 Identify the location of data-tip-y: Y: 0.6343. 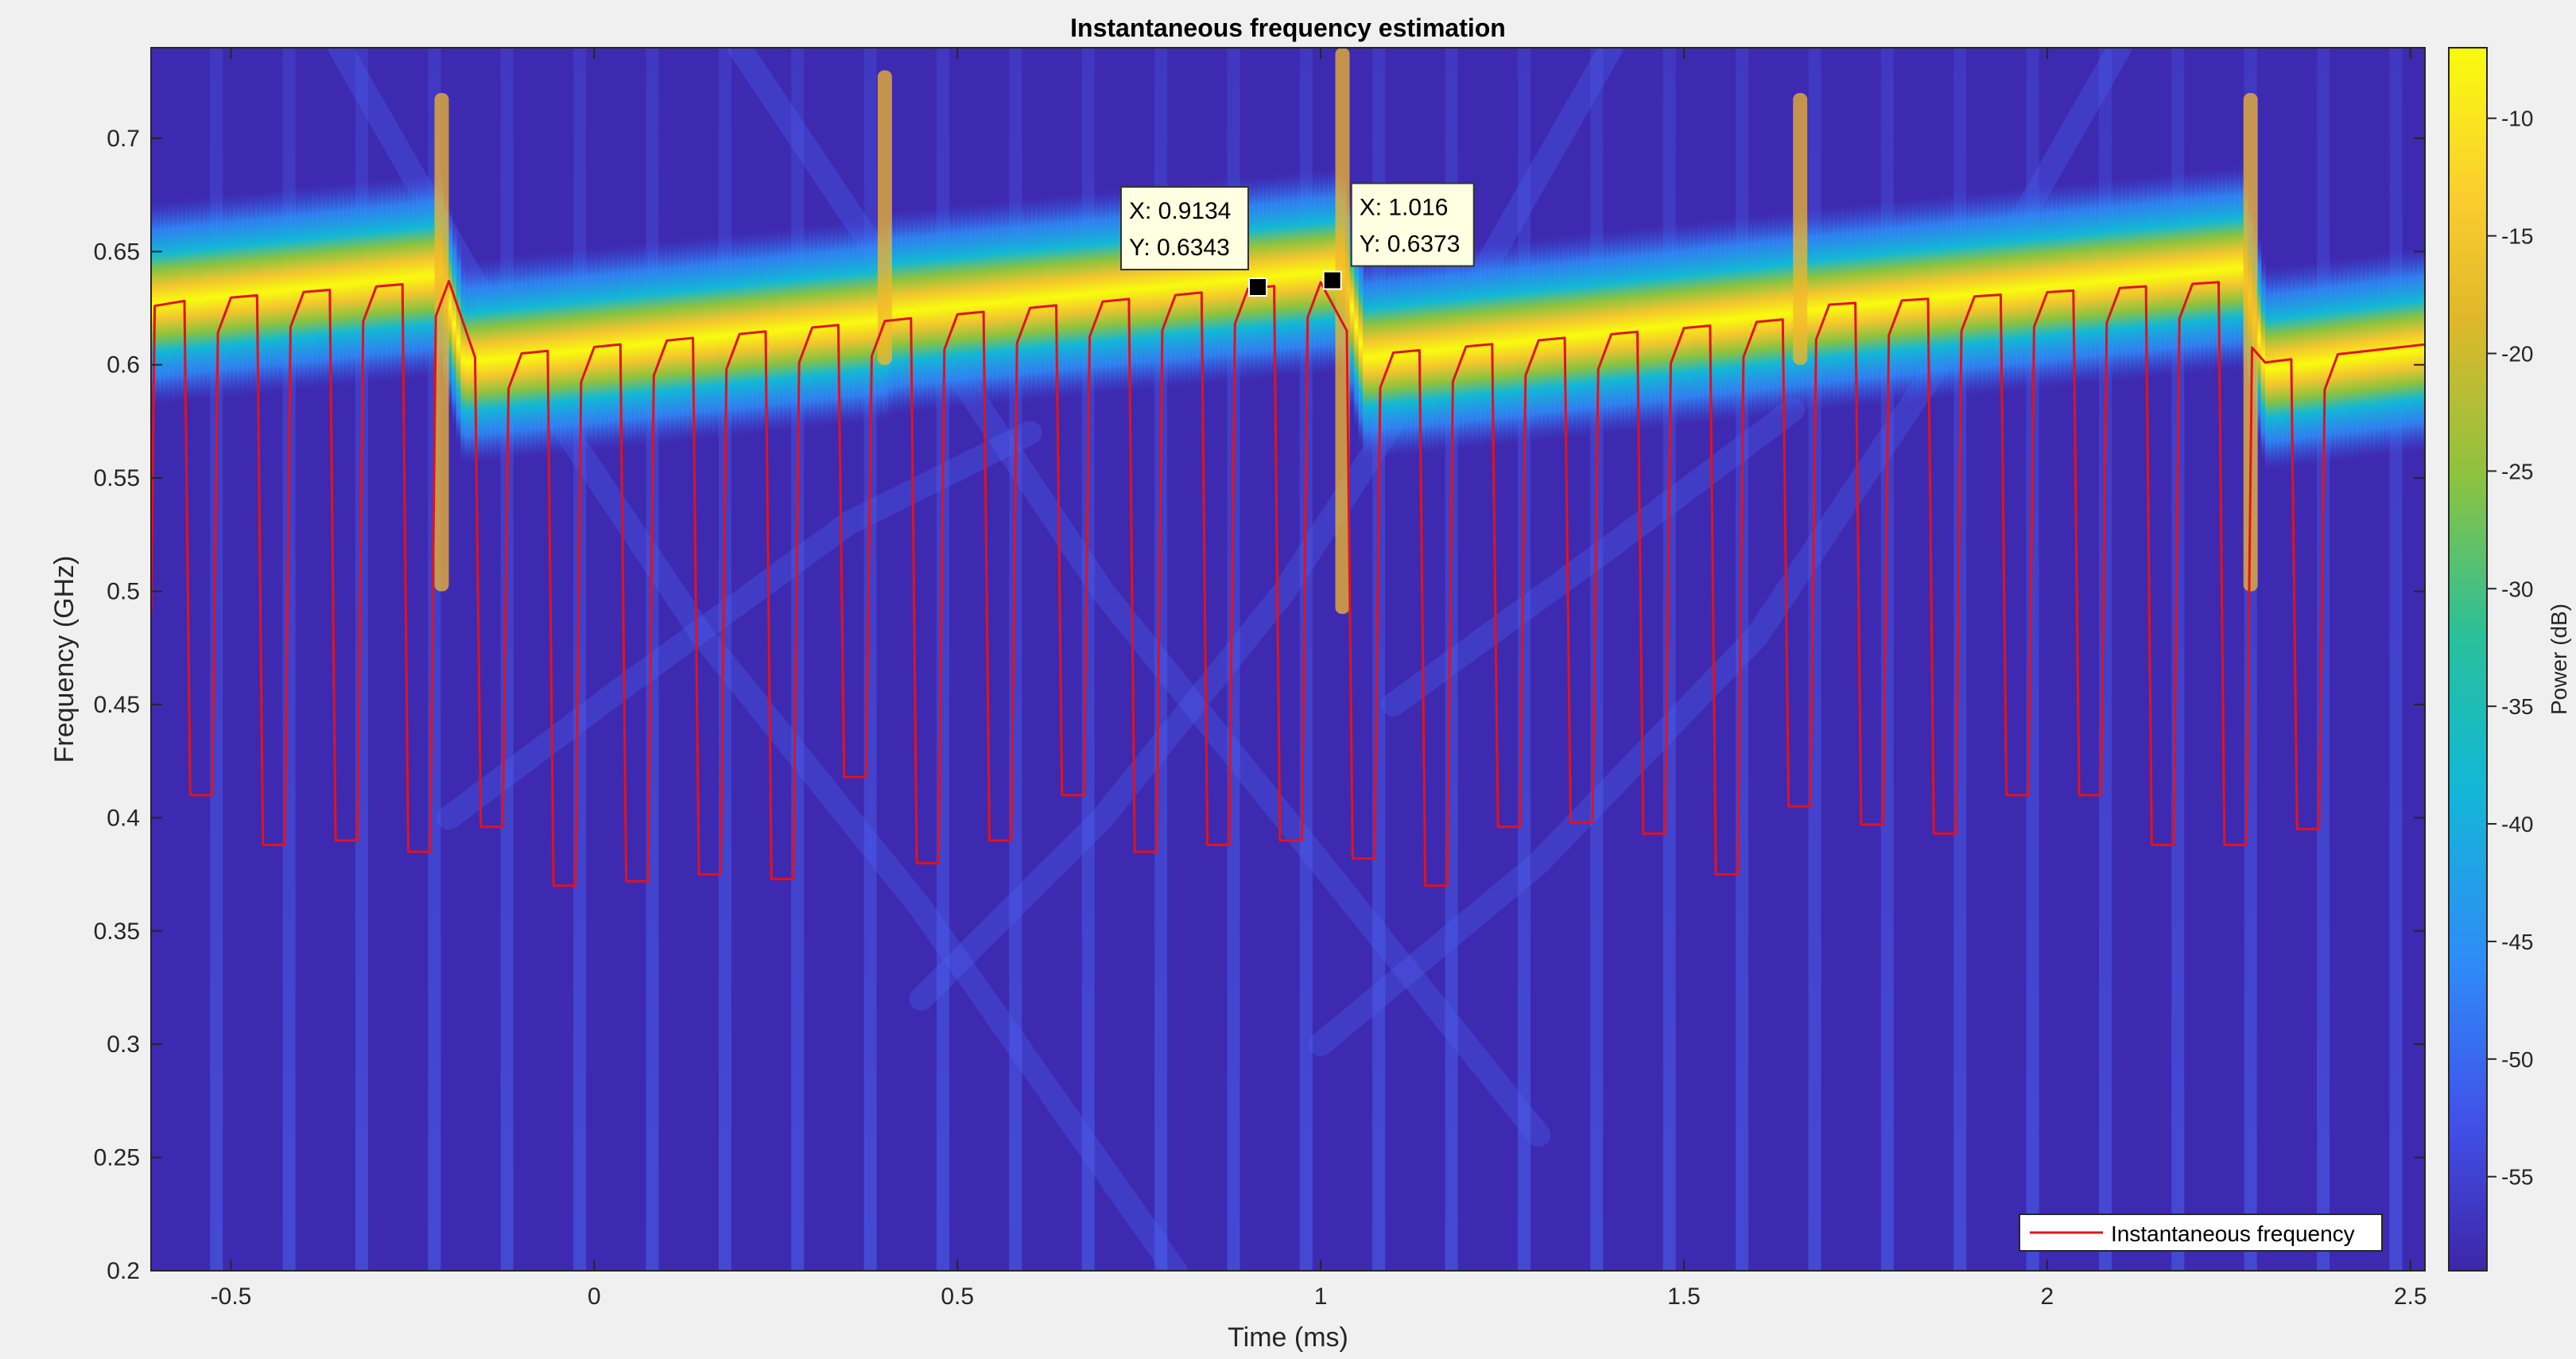
(1179, 248).